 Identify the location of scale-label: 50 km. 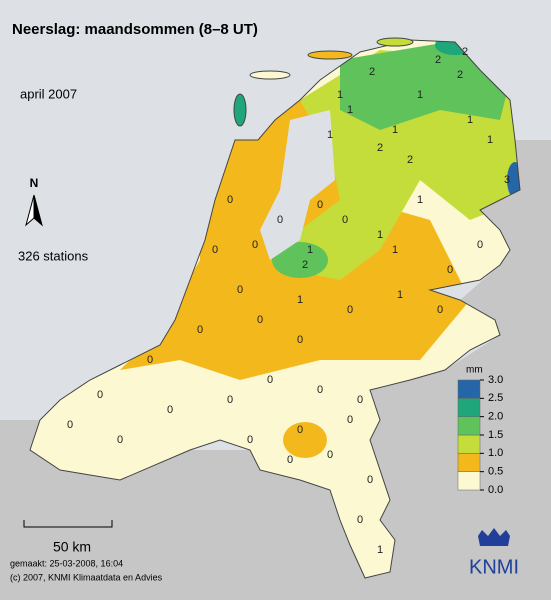
(72, 547).